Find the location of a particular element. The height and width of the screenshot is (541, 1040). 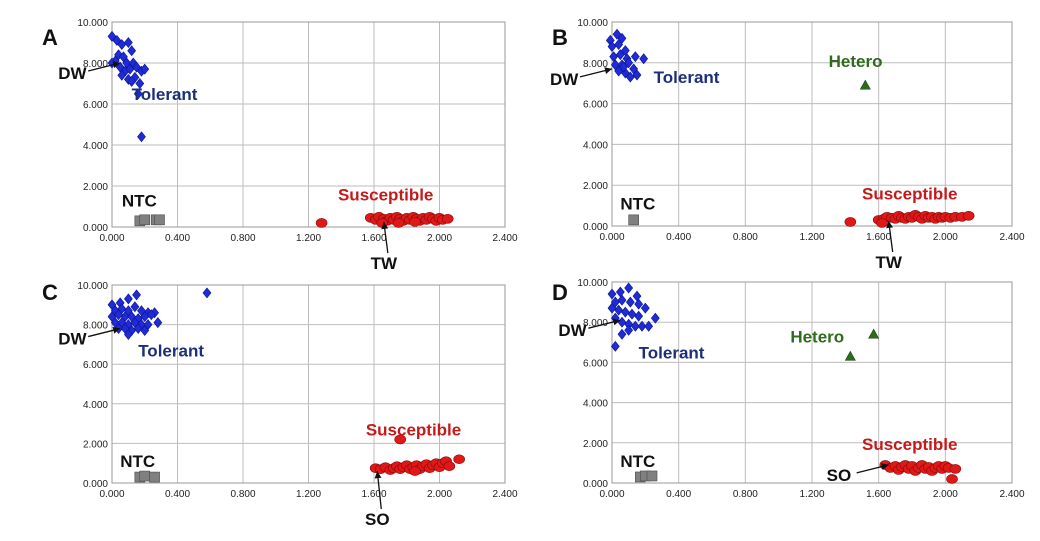

series-tolerant is located at coordinates (627, 55).